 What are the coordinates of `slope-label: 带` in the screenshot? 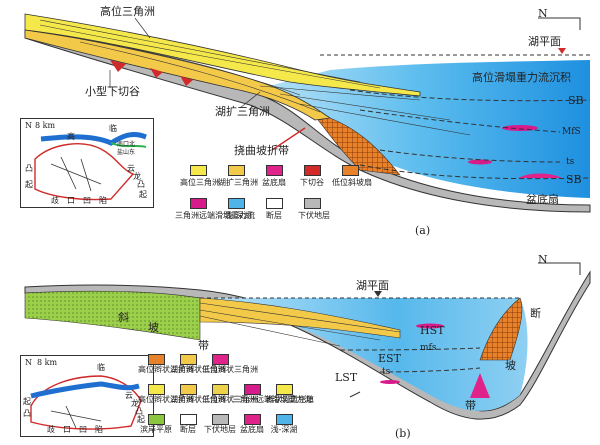 It's located at (203, 345).